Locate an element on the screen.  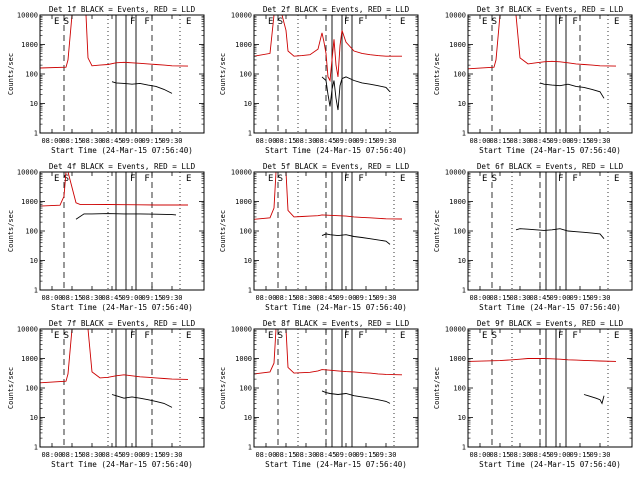
panel-title: Det 8f BLACK = Events, RED = LLD is located at coordinates (336, 323).